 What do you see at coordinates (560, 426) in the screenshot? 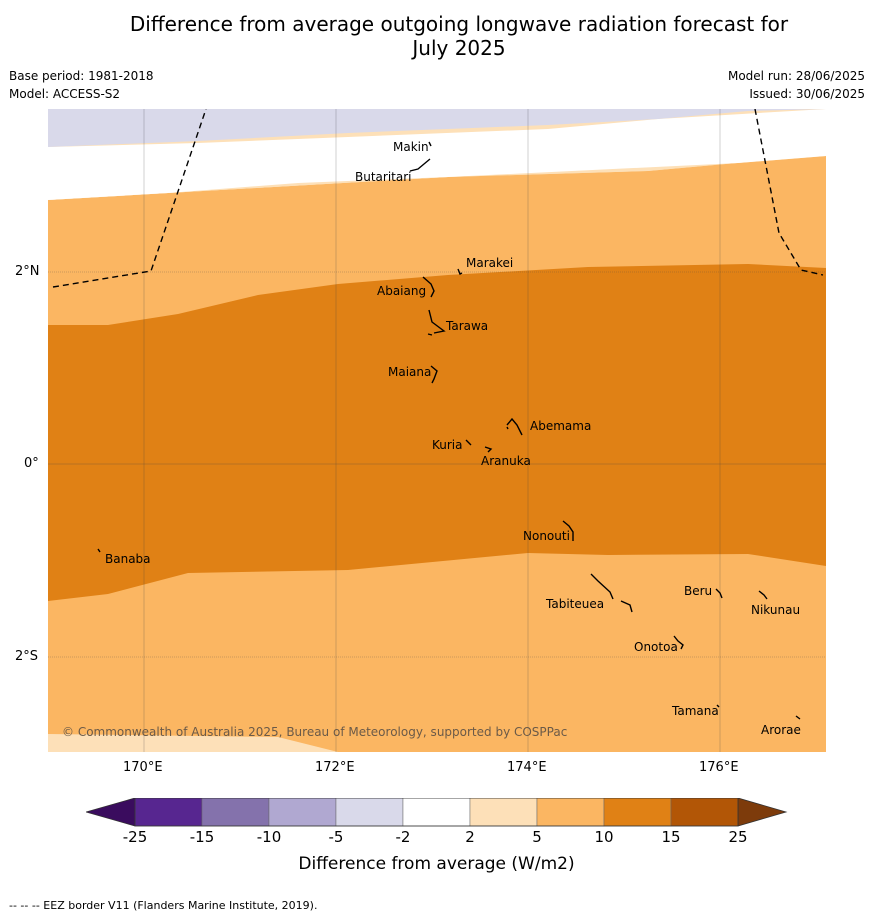
I see `label-abemama: Abemama` at bounding box center [560, 426].